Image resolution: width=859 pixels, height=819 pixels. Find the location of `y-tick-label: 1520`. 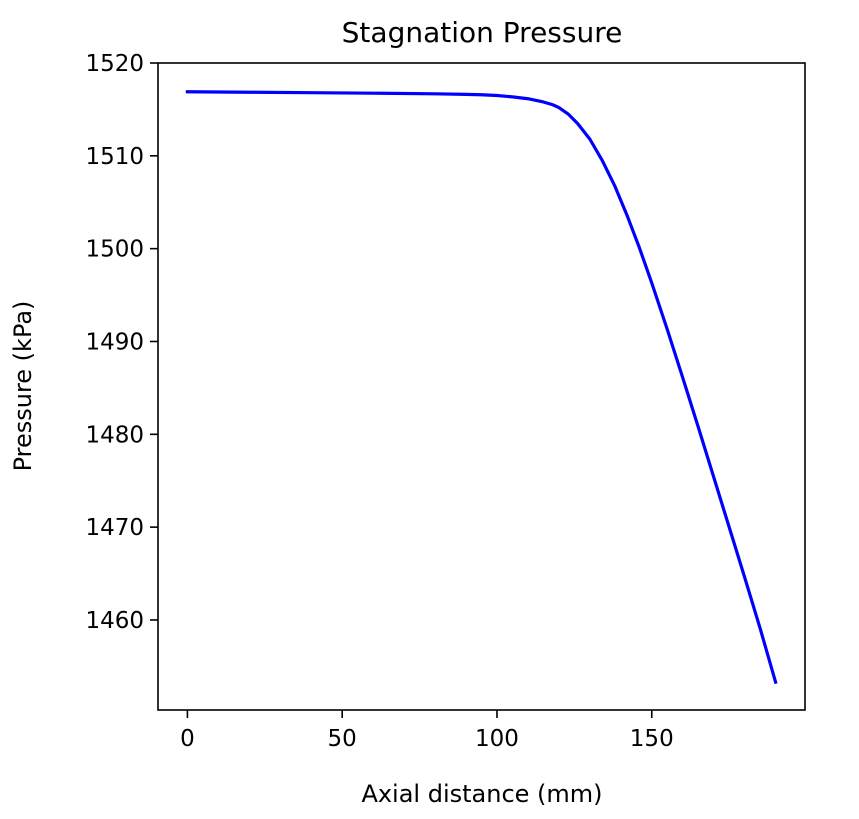

y-tick-label: 1520 is located at coordinates (114, 64).